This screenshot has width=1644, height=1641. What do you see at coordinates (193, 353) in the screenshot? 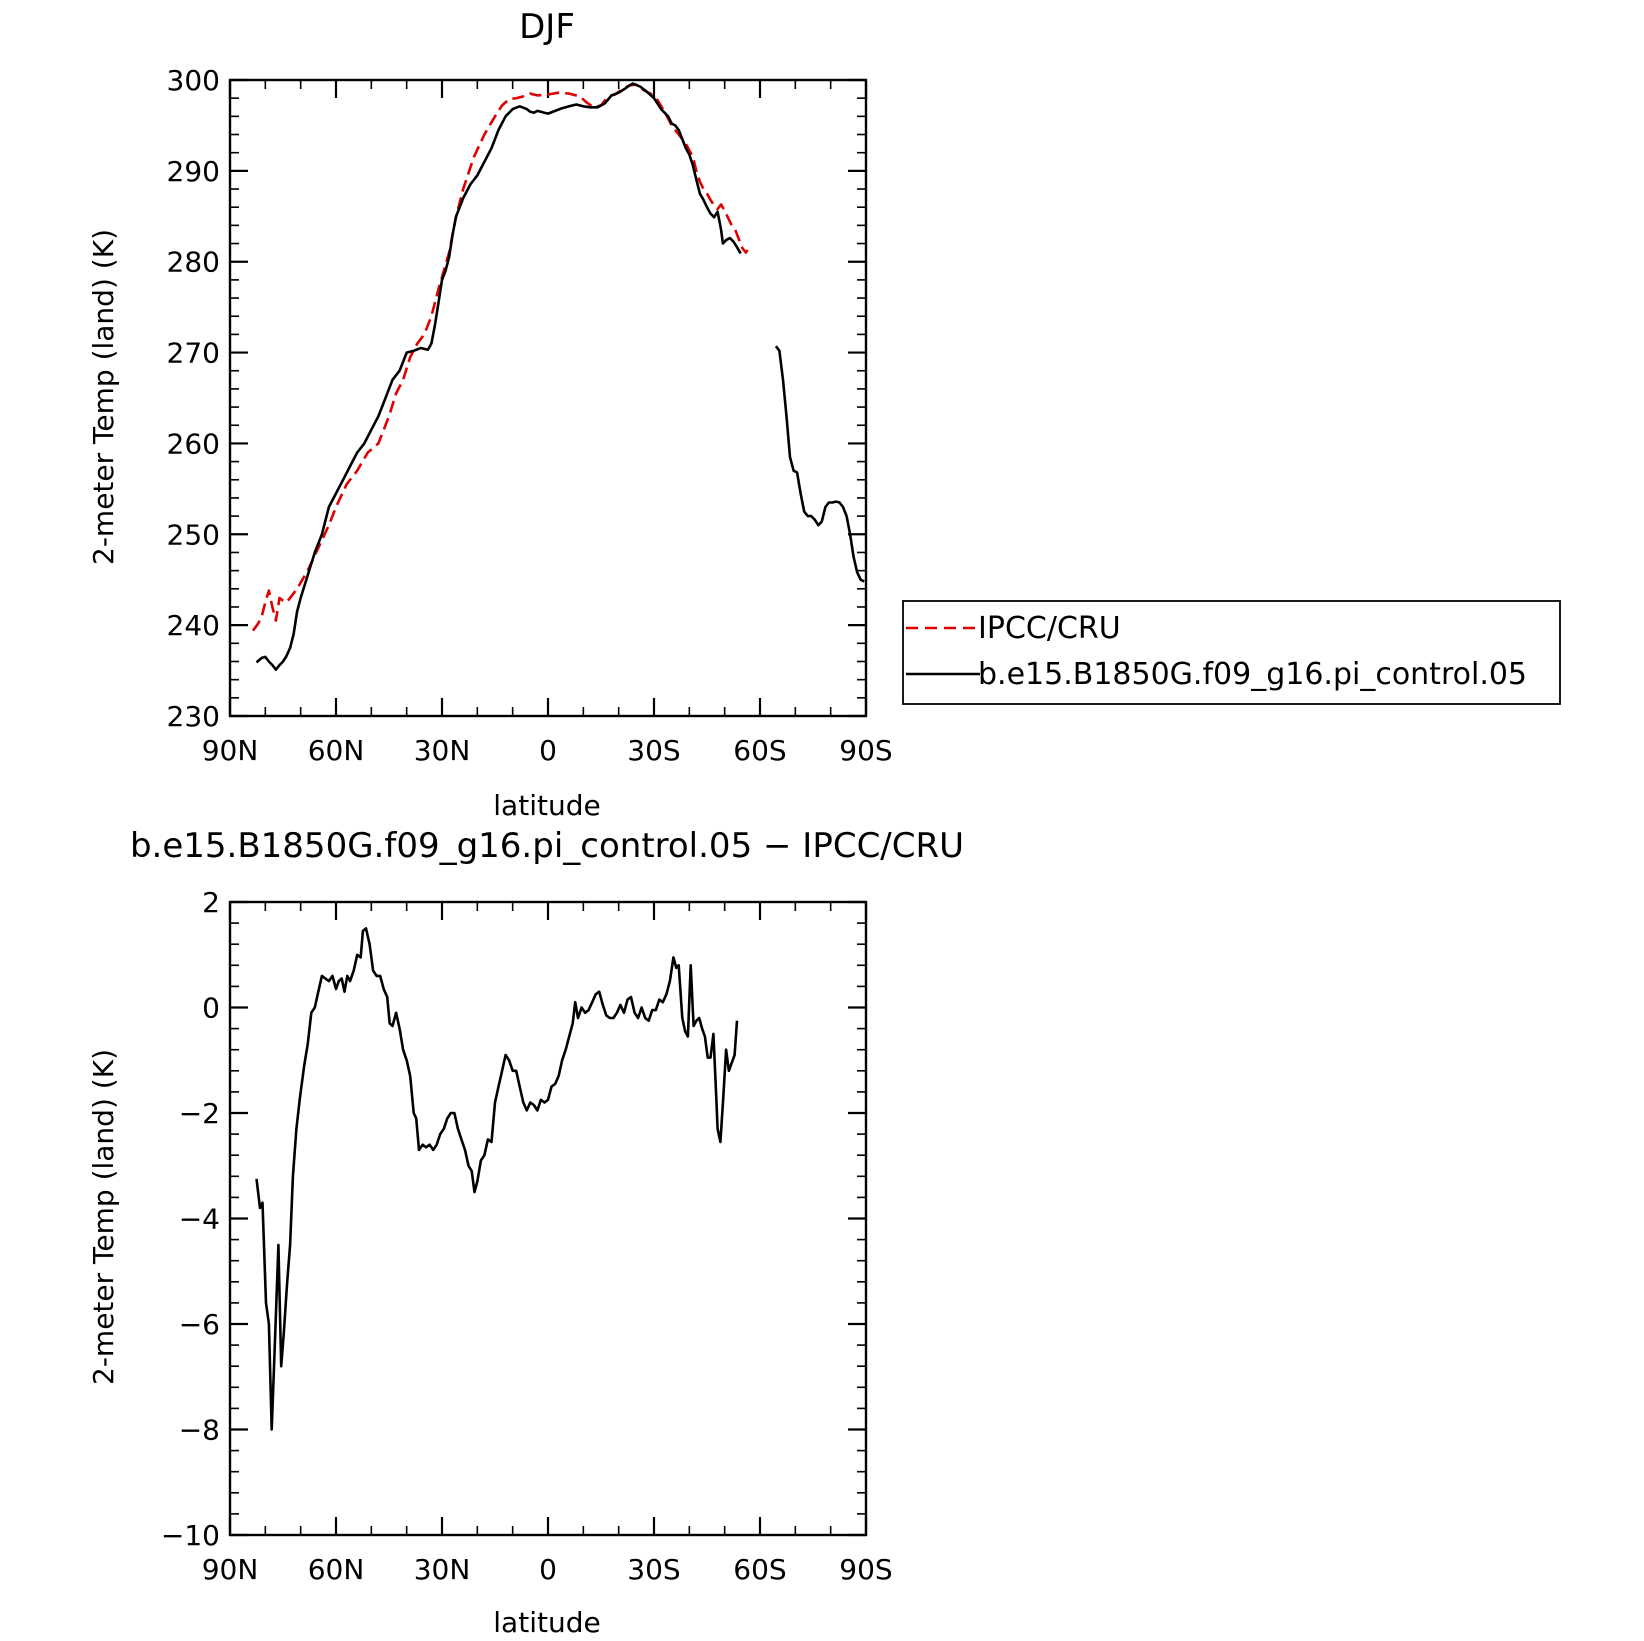
I see `top-y-tick-label: 270` at bounding box center [193, 353].